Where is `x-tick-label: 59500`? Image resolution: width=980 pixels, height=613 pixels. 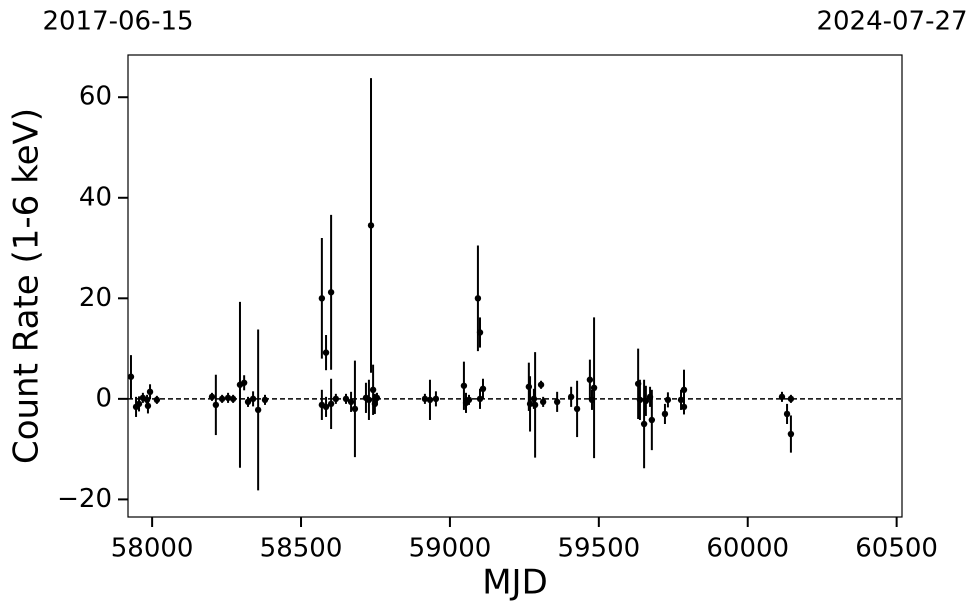 x-tick-label: 59500 is located at coordinates (598, 549).